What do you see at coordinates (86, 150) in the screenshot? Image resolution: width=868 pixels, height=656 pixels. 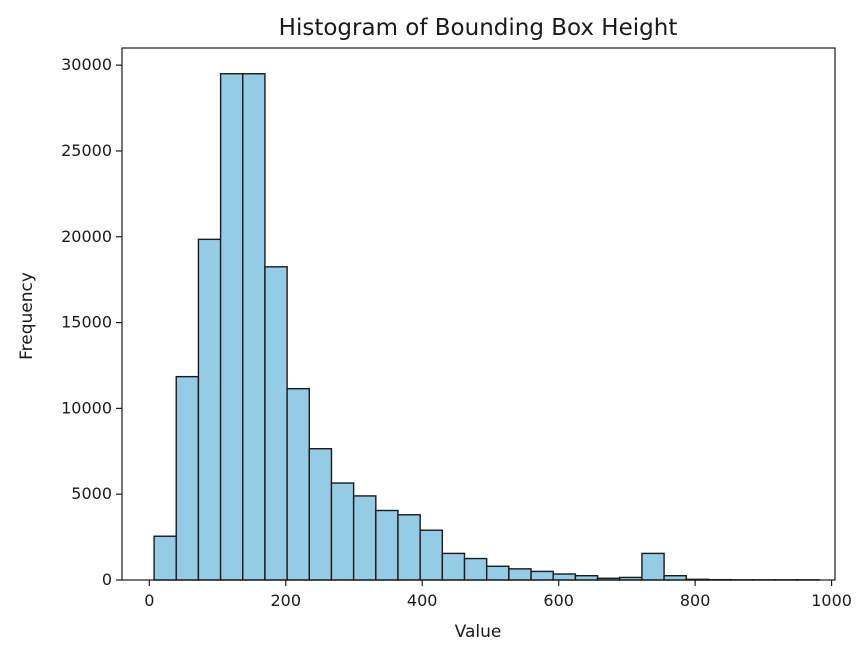 I see `y-tick-label: 25000` at bounding box center [86, 150].